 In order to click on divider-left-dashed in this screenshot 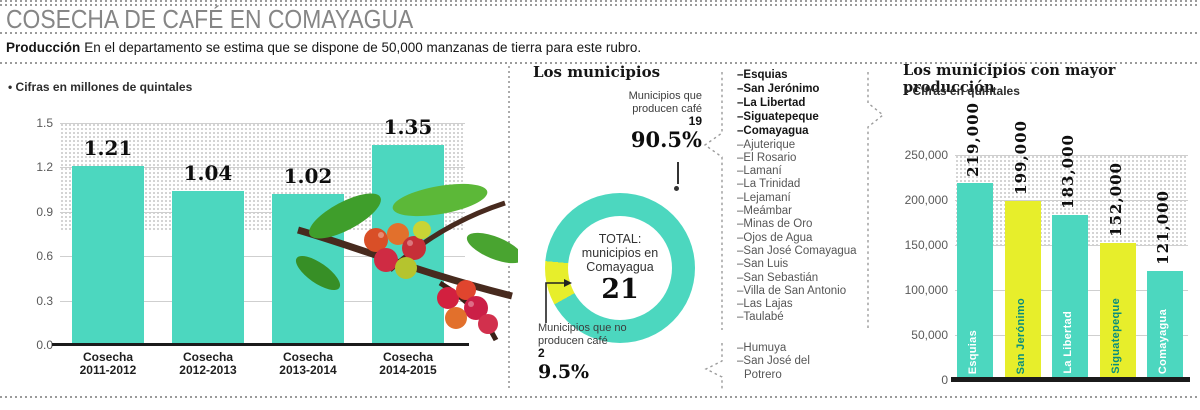, I will do `click(509, 227)`.